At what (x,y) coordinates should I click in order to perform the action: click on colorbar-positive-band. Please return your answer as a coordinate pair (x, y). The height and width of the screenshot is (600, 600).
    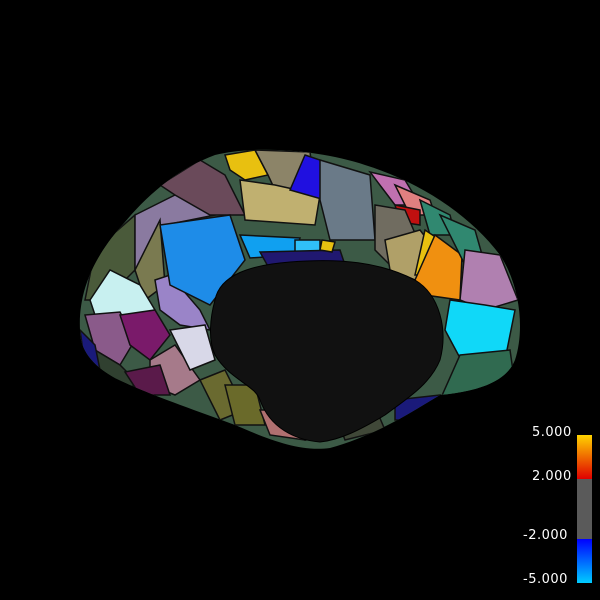
    Looking at the image, I should click on (584, 457).